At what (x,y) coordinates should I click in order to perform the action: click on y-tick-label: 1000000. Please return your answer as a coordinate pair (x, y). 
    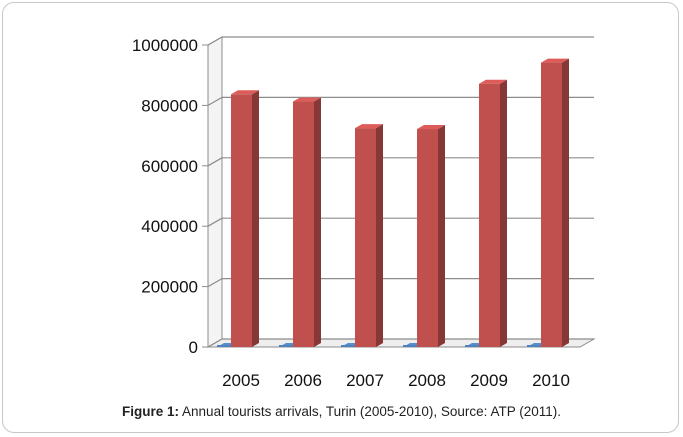
    Looking at the image, I should click on (165, 45).